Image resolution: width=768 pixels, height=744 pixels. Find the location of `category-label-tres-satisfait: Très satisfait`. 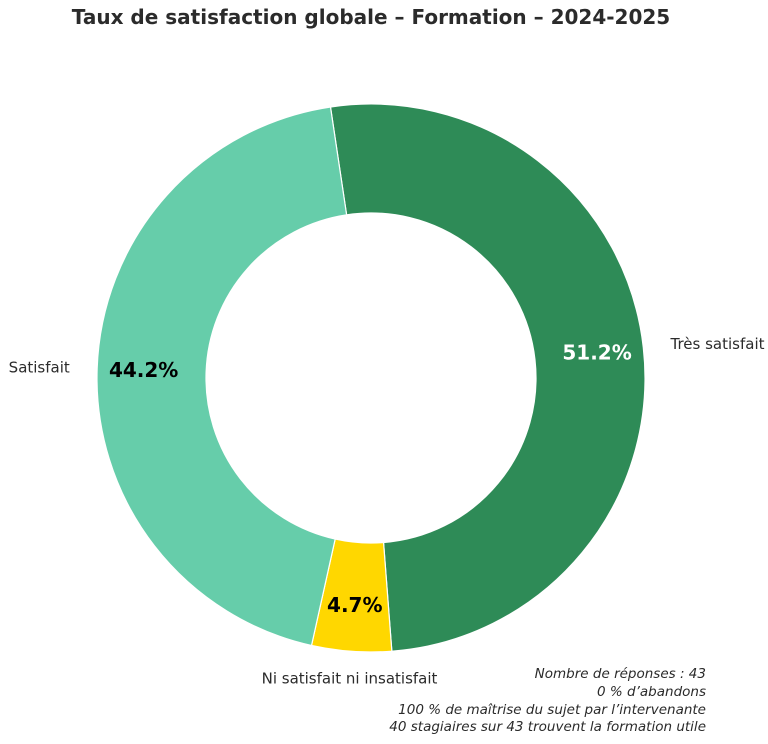

category-label-tres-satisfait: Très satisfait is located at coordinates (717, 344).